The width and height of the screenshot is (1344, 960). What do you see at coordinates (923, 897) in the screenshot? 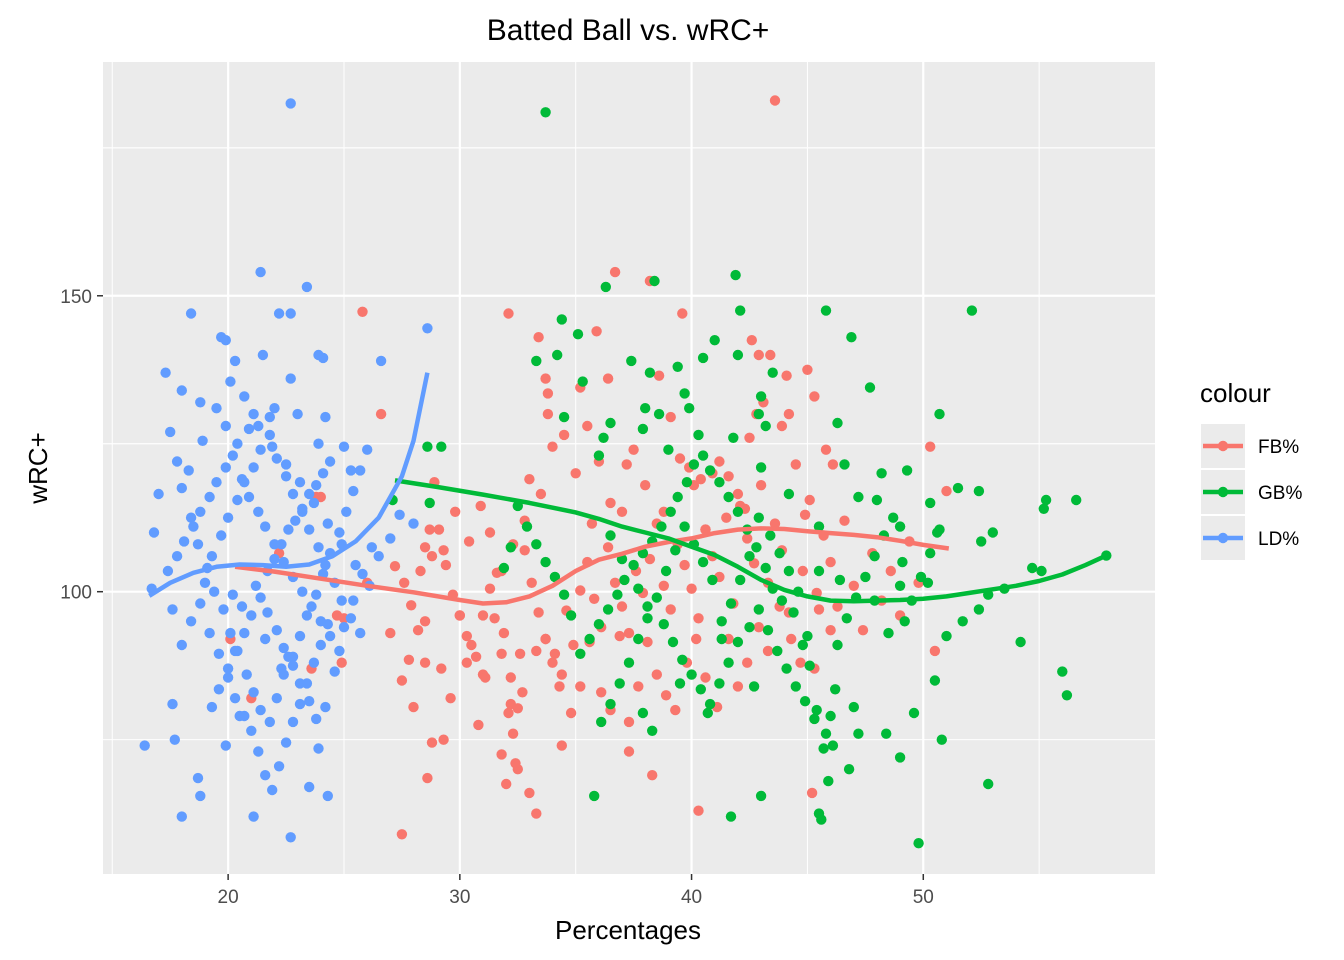
I see `x-tick-label: 50` at bounding box center [923, 897].